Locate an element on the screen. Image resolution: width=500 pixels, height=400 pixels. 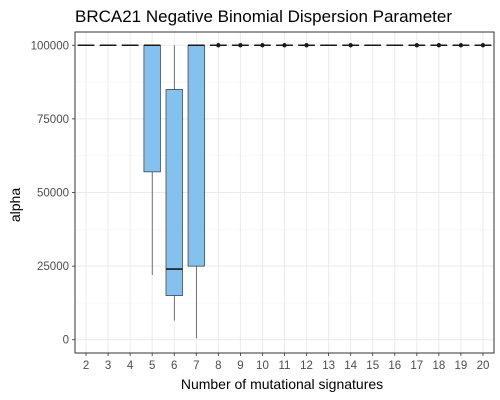
y-tick-label: 75000 is located at coordinates (53, 120).